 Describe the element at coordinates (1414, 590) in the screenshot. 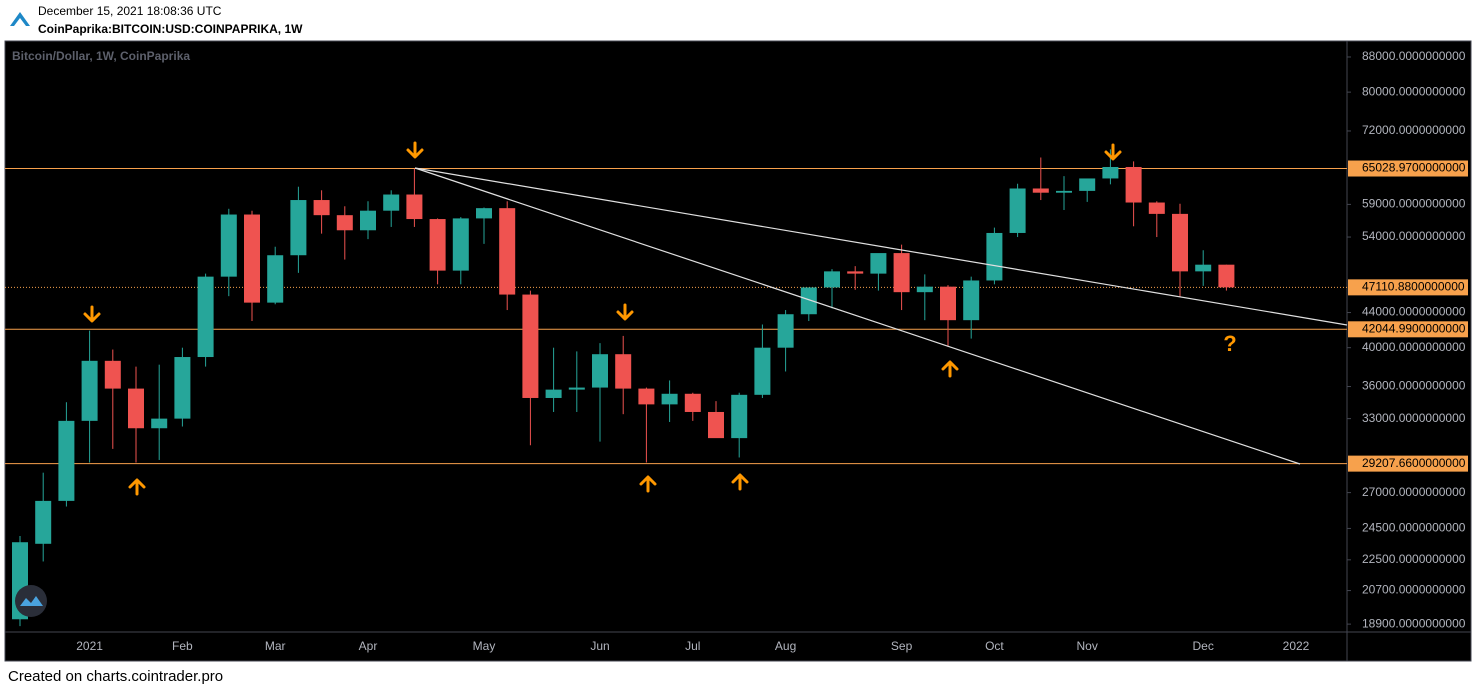

I see `y-tick-label: 20700.0000000000` at that location.